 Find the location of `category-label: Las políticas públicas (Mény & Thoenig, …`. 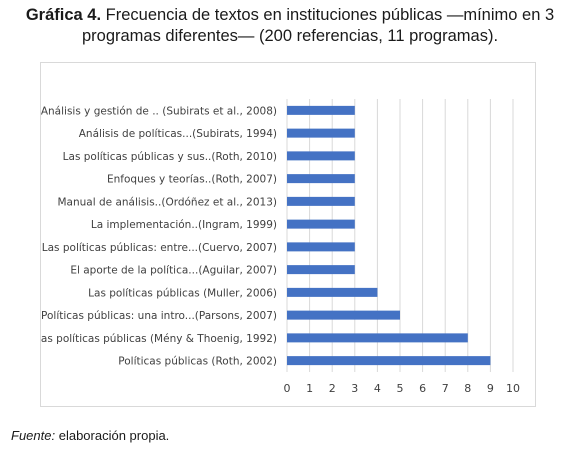

category-label: Las políticas públicas (Mény & Thoenig, … is located at coordinates (159, 339).